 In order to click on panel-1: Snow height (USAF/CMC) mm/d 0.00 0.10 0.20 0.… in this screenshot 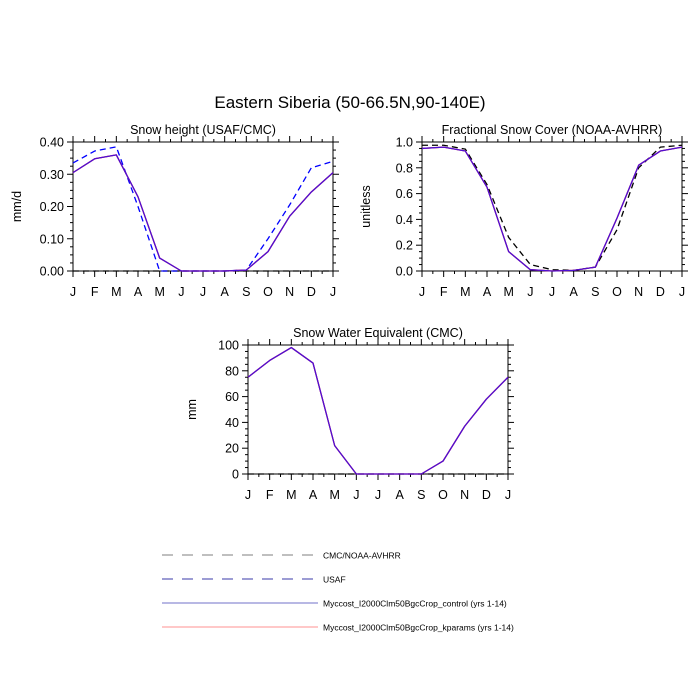, I will do `click(174, 211)`.